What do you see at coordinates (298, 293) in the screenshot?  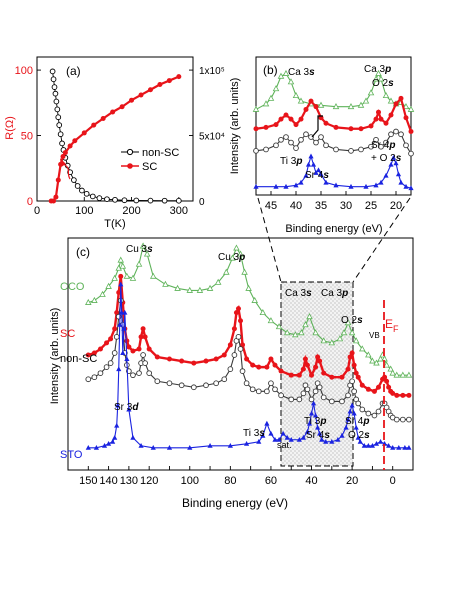 I see `c-label-ca3s: Ca 3s` at bounding box center [298, 293].